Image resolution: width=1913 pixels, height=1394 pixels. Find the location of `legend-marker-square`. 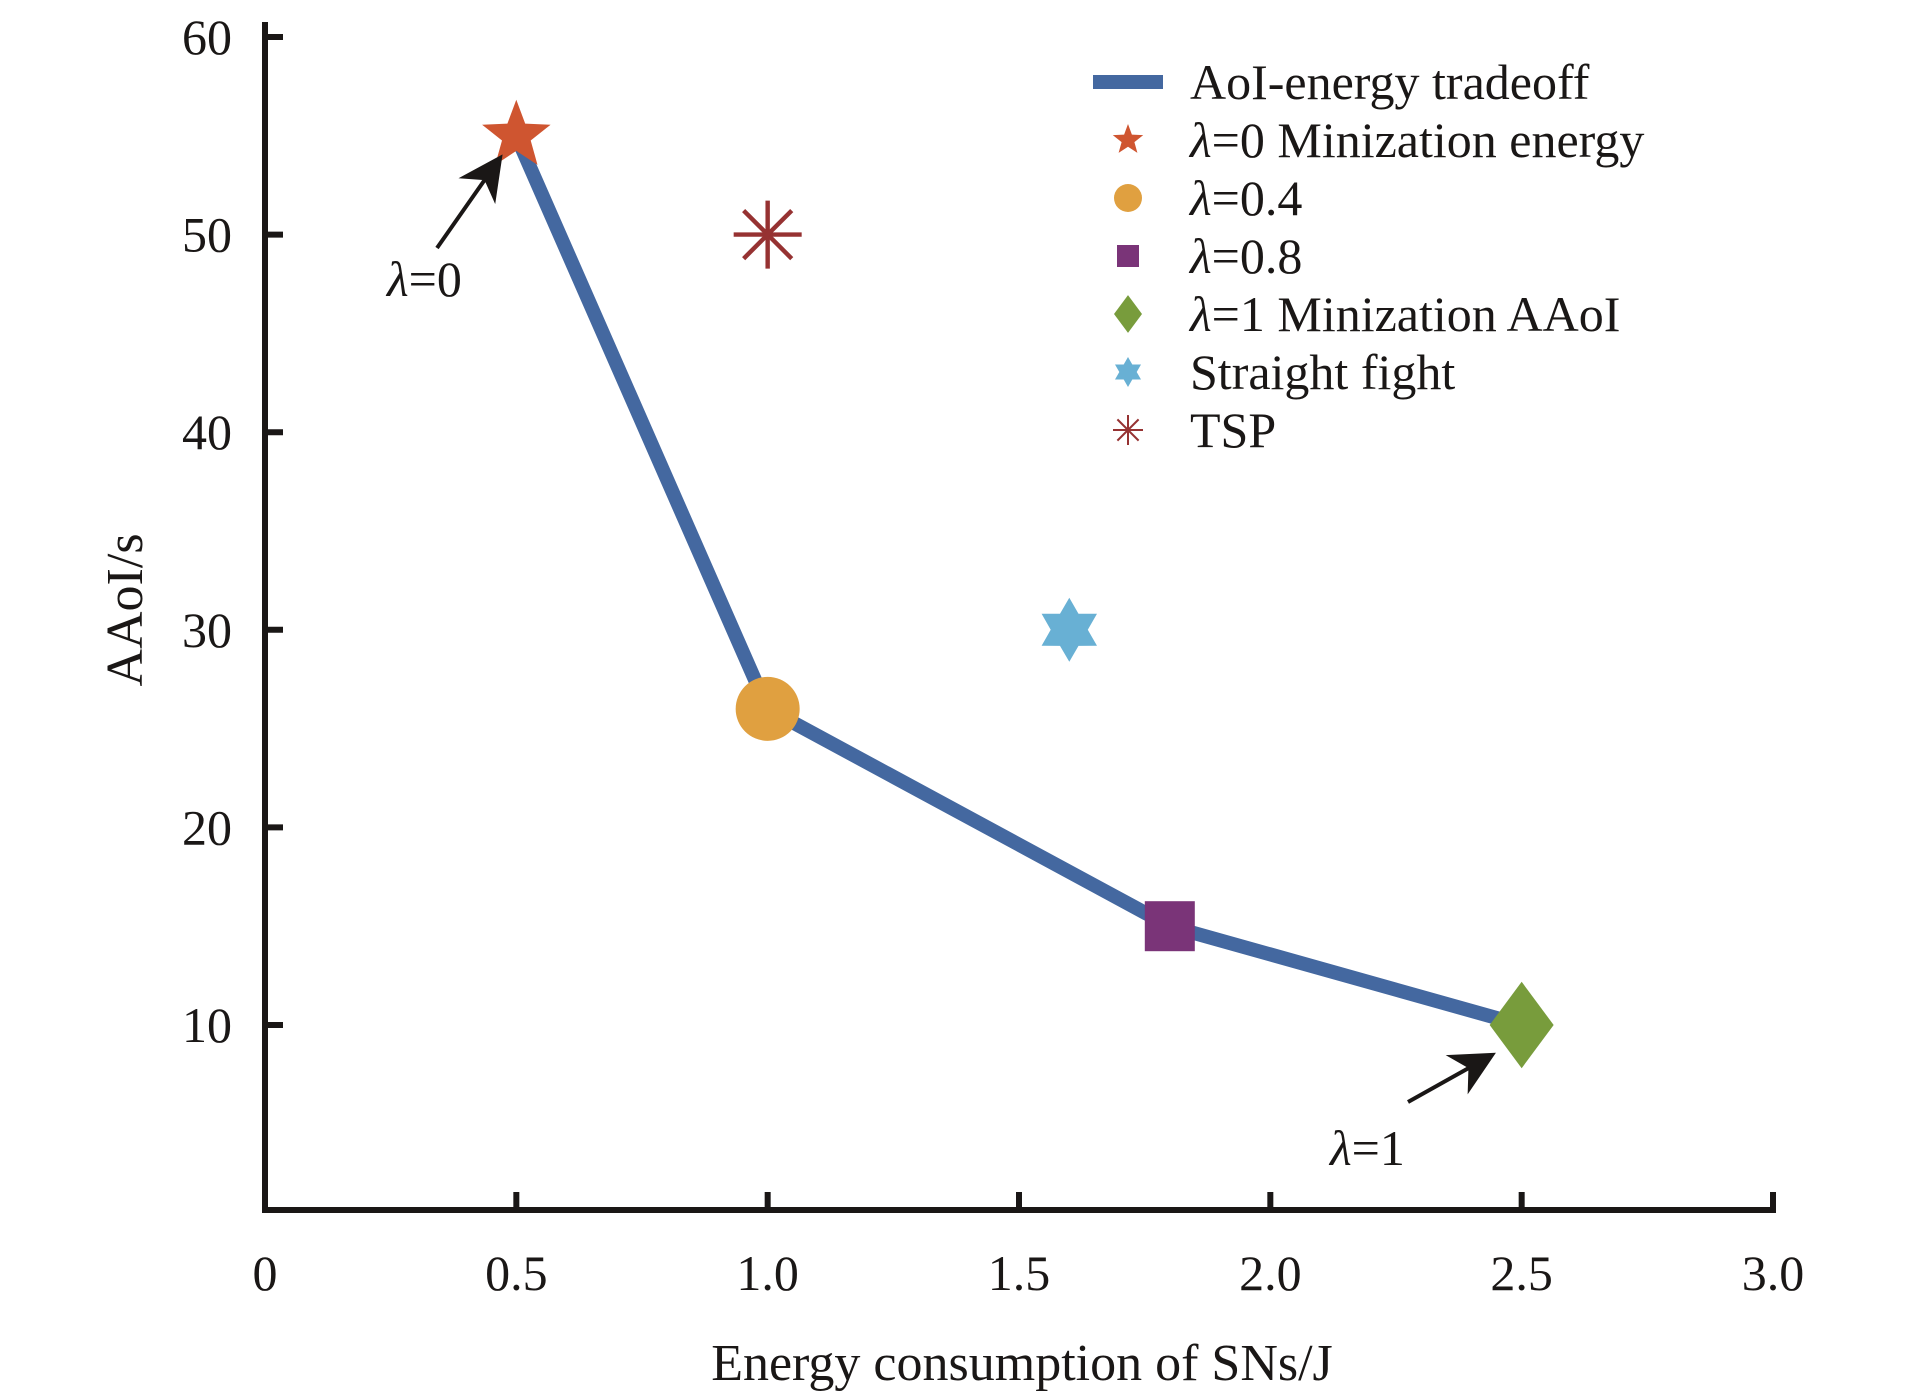

legend-marker-square is located at coordinates (1128, 256).